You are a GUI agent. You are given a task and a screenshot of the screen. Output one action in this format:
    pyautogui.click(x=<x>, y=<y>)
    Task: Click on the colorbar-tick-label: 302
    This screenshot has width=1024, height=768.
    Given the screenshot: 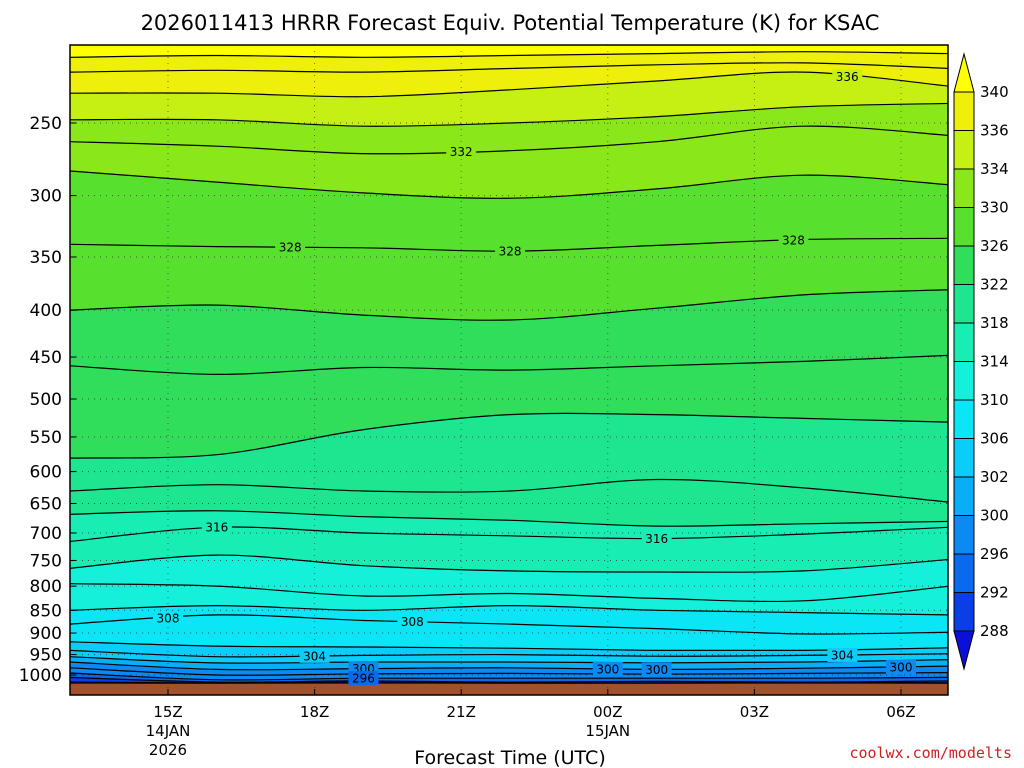 What is the action you would take?
    pyautogui.click(x=994, y=477)
    